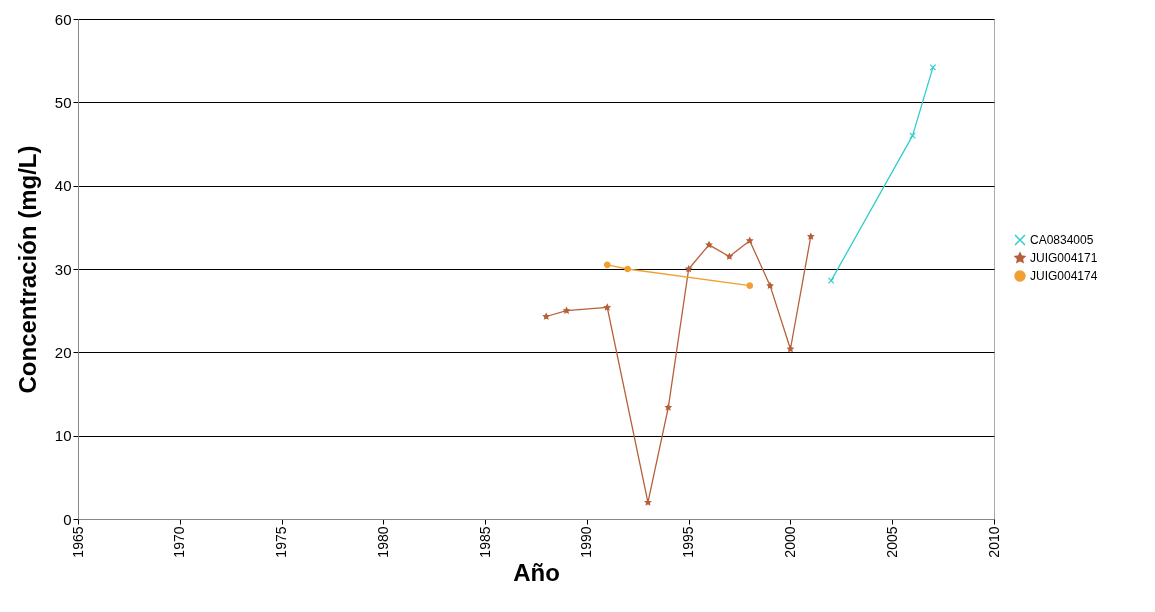 The image size is (1155, 612). What do you see at coordinates (484, 542) in the screenshot?
I see `x-tick-label: 1985` at bounding box center [484, 542].